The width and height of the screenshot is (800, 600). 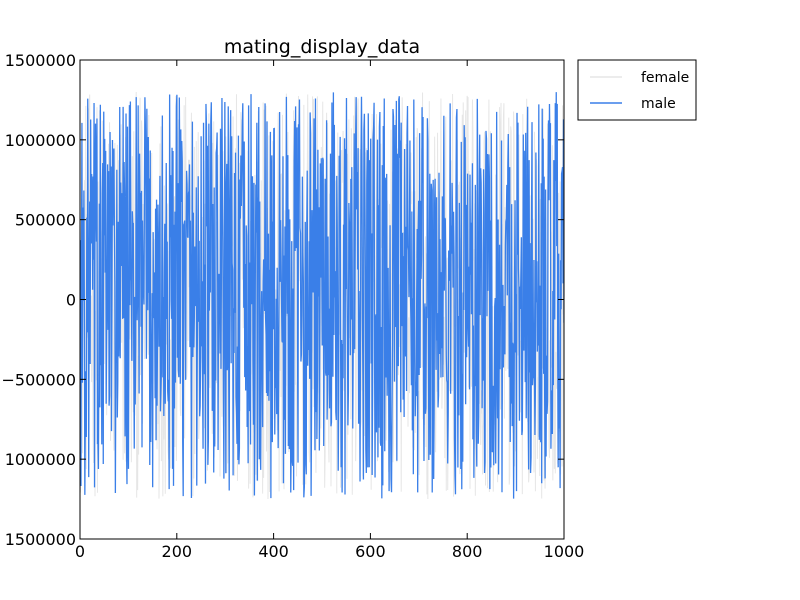 I want to click on legend-label-male: male, so click(x=658, y=104).